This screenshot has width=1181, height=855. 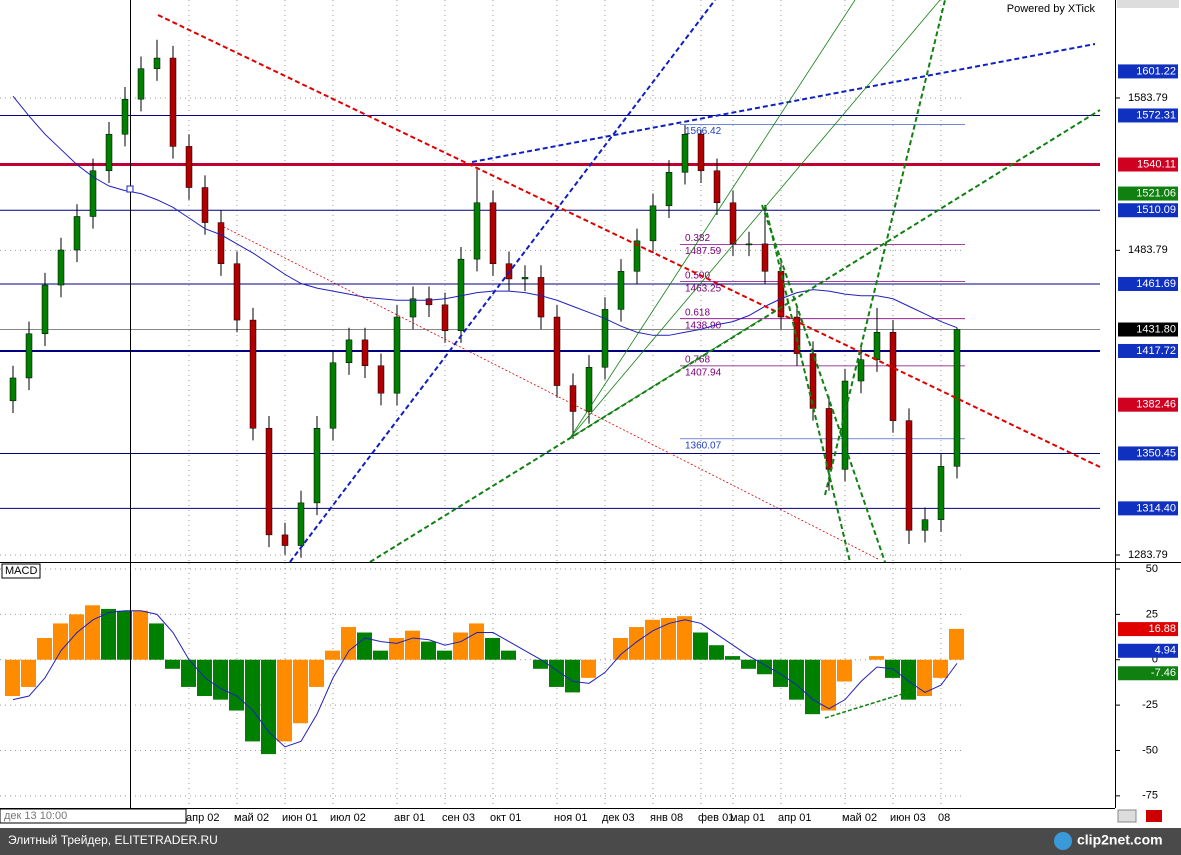 I want to click on level-label: 1417.72, so click(x=1156, y=351).